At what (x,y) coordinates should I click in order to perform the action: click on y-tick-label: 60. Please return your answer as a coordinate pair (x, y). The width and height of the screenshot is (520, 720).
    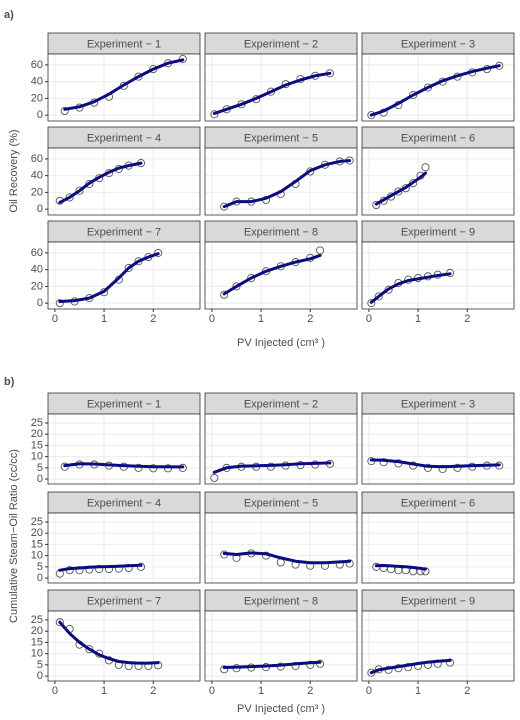
    Looking at the image, I should click on (37, 253).